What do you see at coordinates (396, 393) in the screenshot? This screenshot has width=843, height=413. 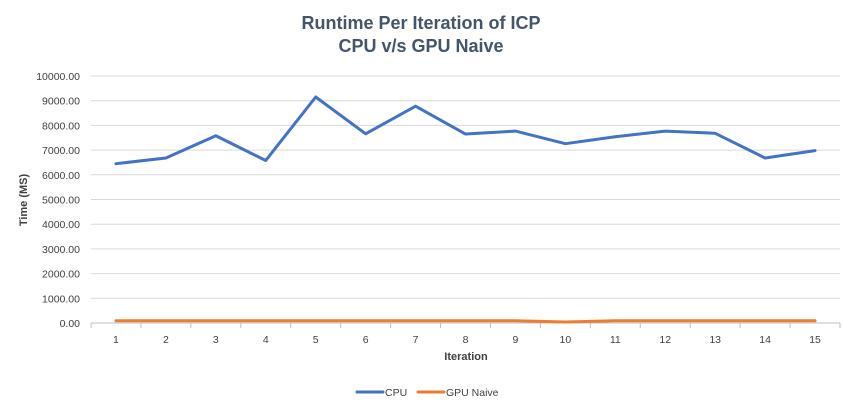 I see `legend-label-cpu: CPU` at bounding box center [396, 393].